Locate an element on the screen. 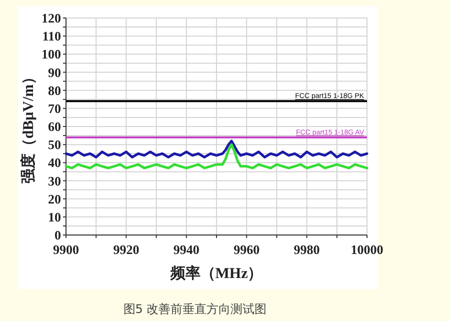 The height and width of the screenshot is (321, 450). y-tick-label: 70 is located at coordinates (54, 108).